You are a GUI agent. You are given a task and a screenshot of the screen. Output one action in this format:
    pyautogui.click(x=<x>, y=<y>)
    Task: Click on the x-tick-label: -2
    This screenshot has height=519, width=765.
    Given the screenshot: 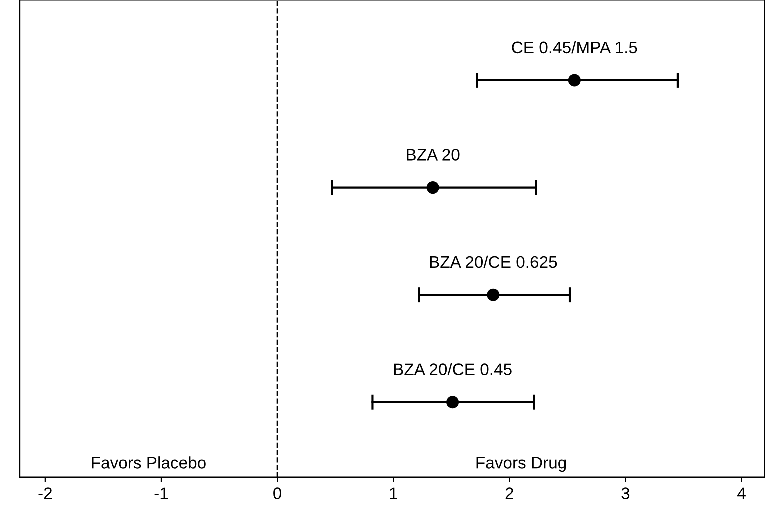 What is the action you would take?
    pyautogui.click(x=45, y=494)
    